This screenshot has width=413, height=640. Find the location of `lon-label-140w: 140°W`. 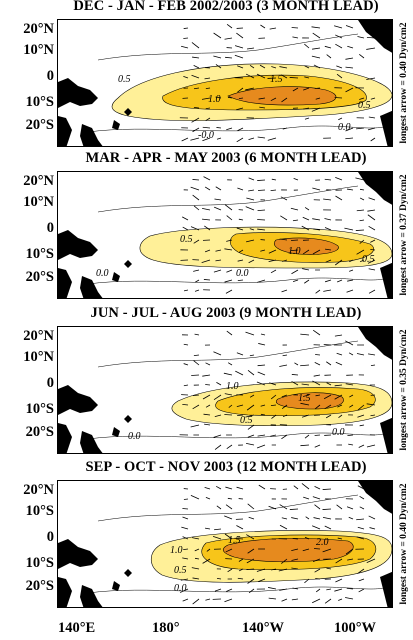

lon-label-140w: 140°W is located at coordinates (263, 628).